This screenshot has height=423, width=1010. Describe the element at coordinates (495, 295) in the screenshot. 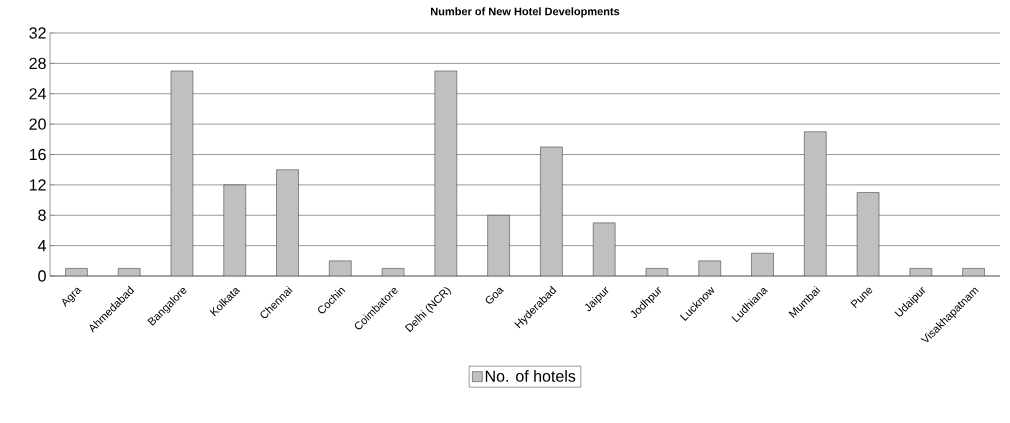

I see `x-tick-label: Goa` at that location.